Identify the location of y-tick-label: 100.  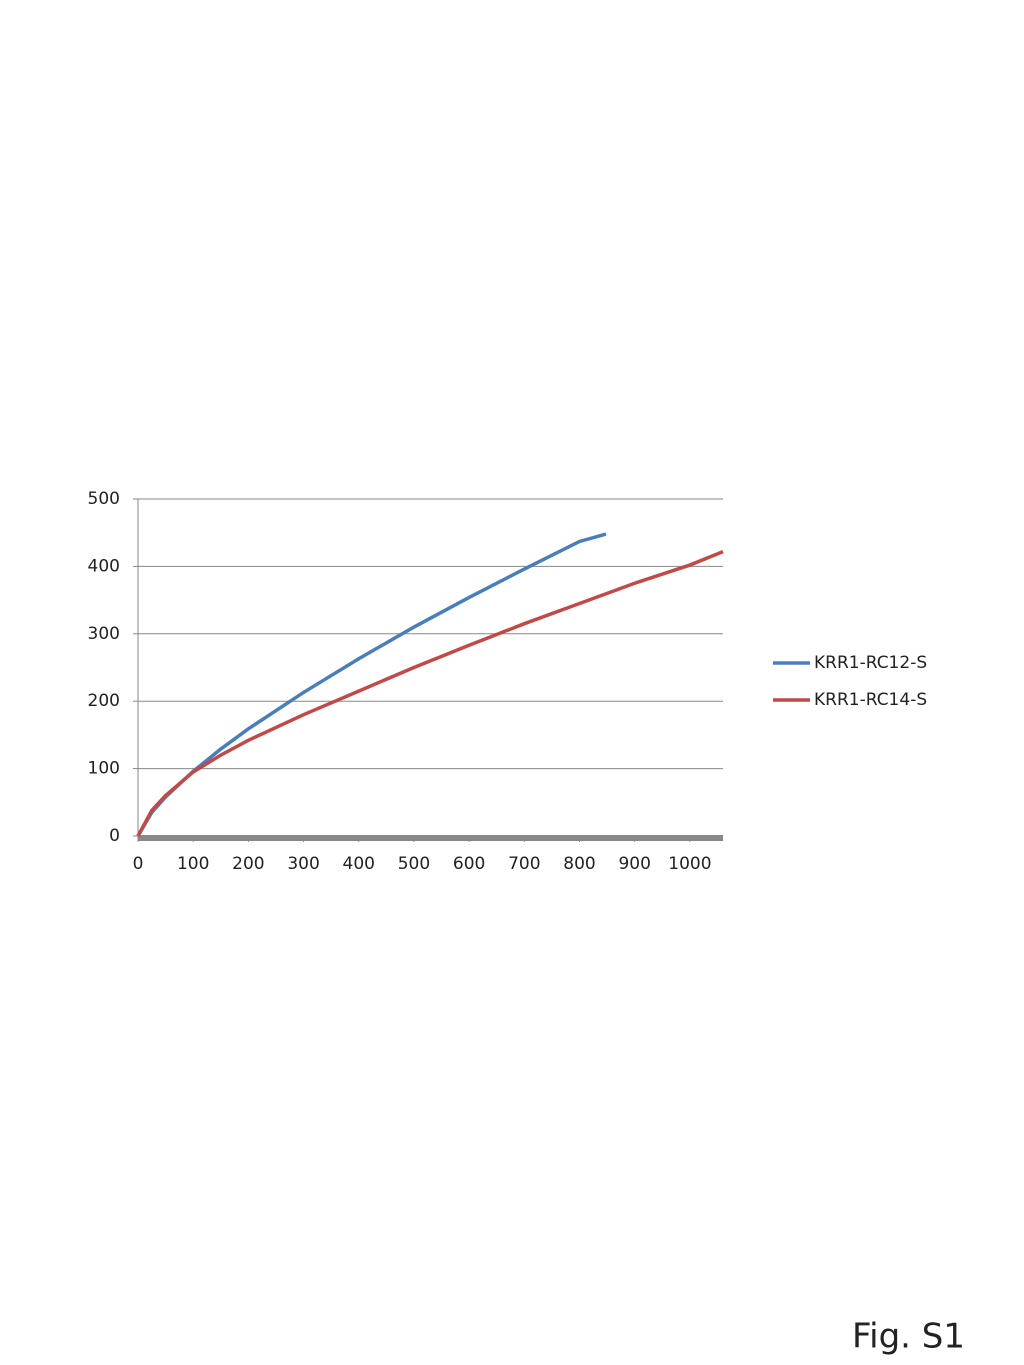
(104, 769).